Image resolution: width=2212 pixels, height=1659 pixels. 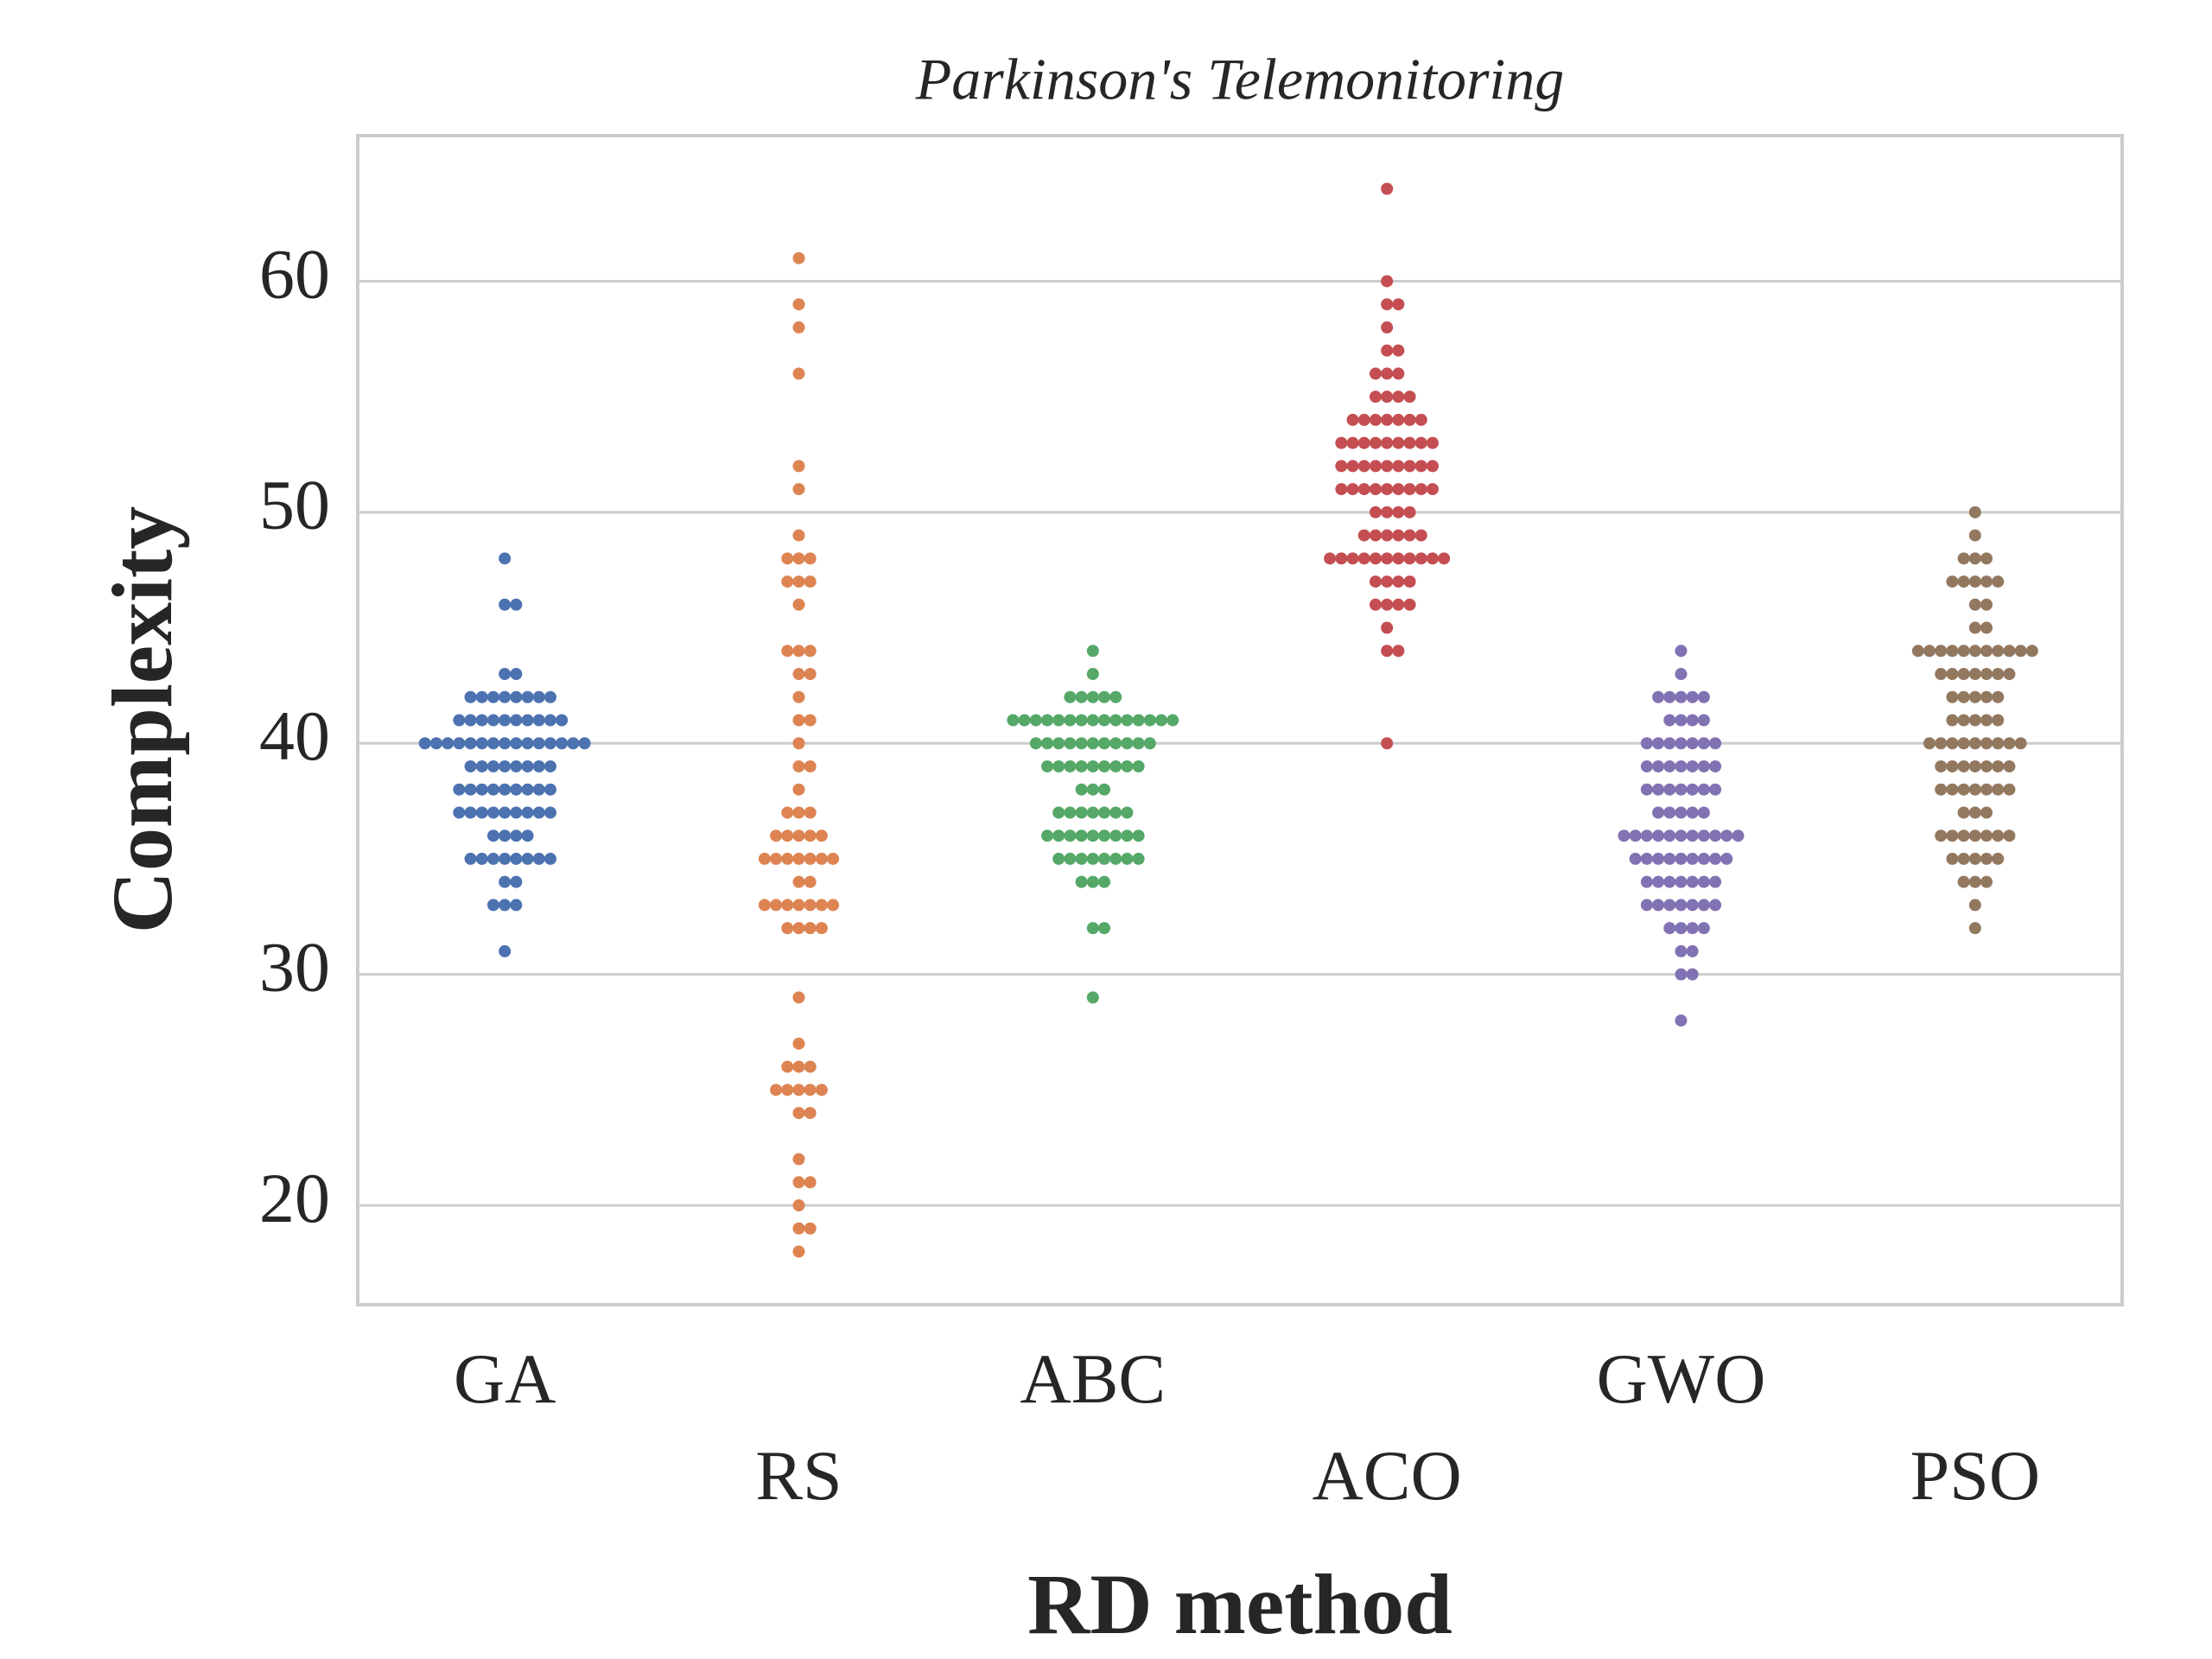 I want to click on x-tick-label: PSO, so click(x=1975, y=1475).